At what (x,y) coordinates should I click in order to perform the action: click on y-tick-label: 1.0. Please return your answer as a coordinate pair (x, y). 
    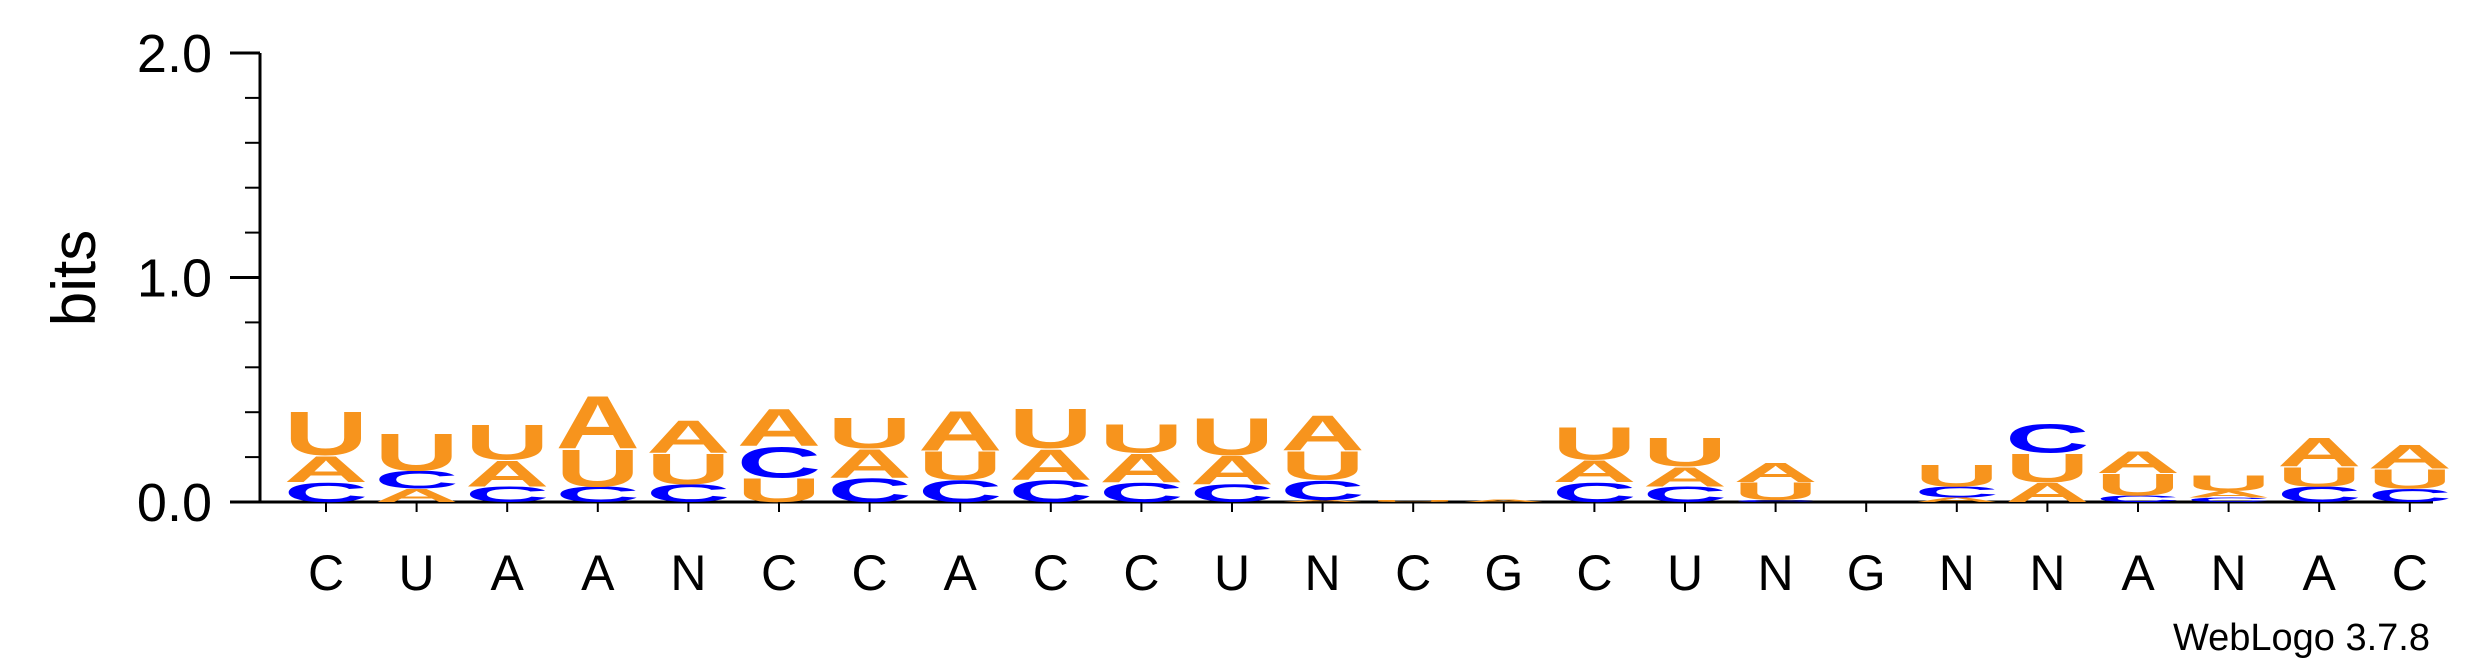
    Looking at the image, I should click on (174, 279).